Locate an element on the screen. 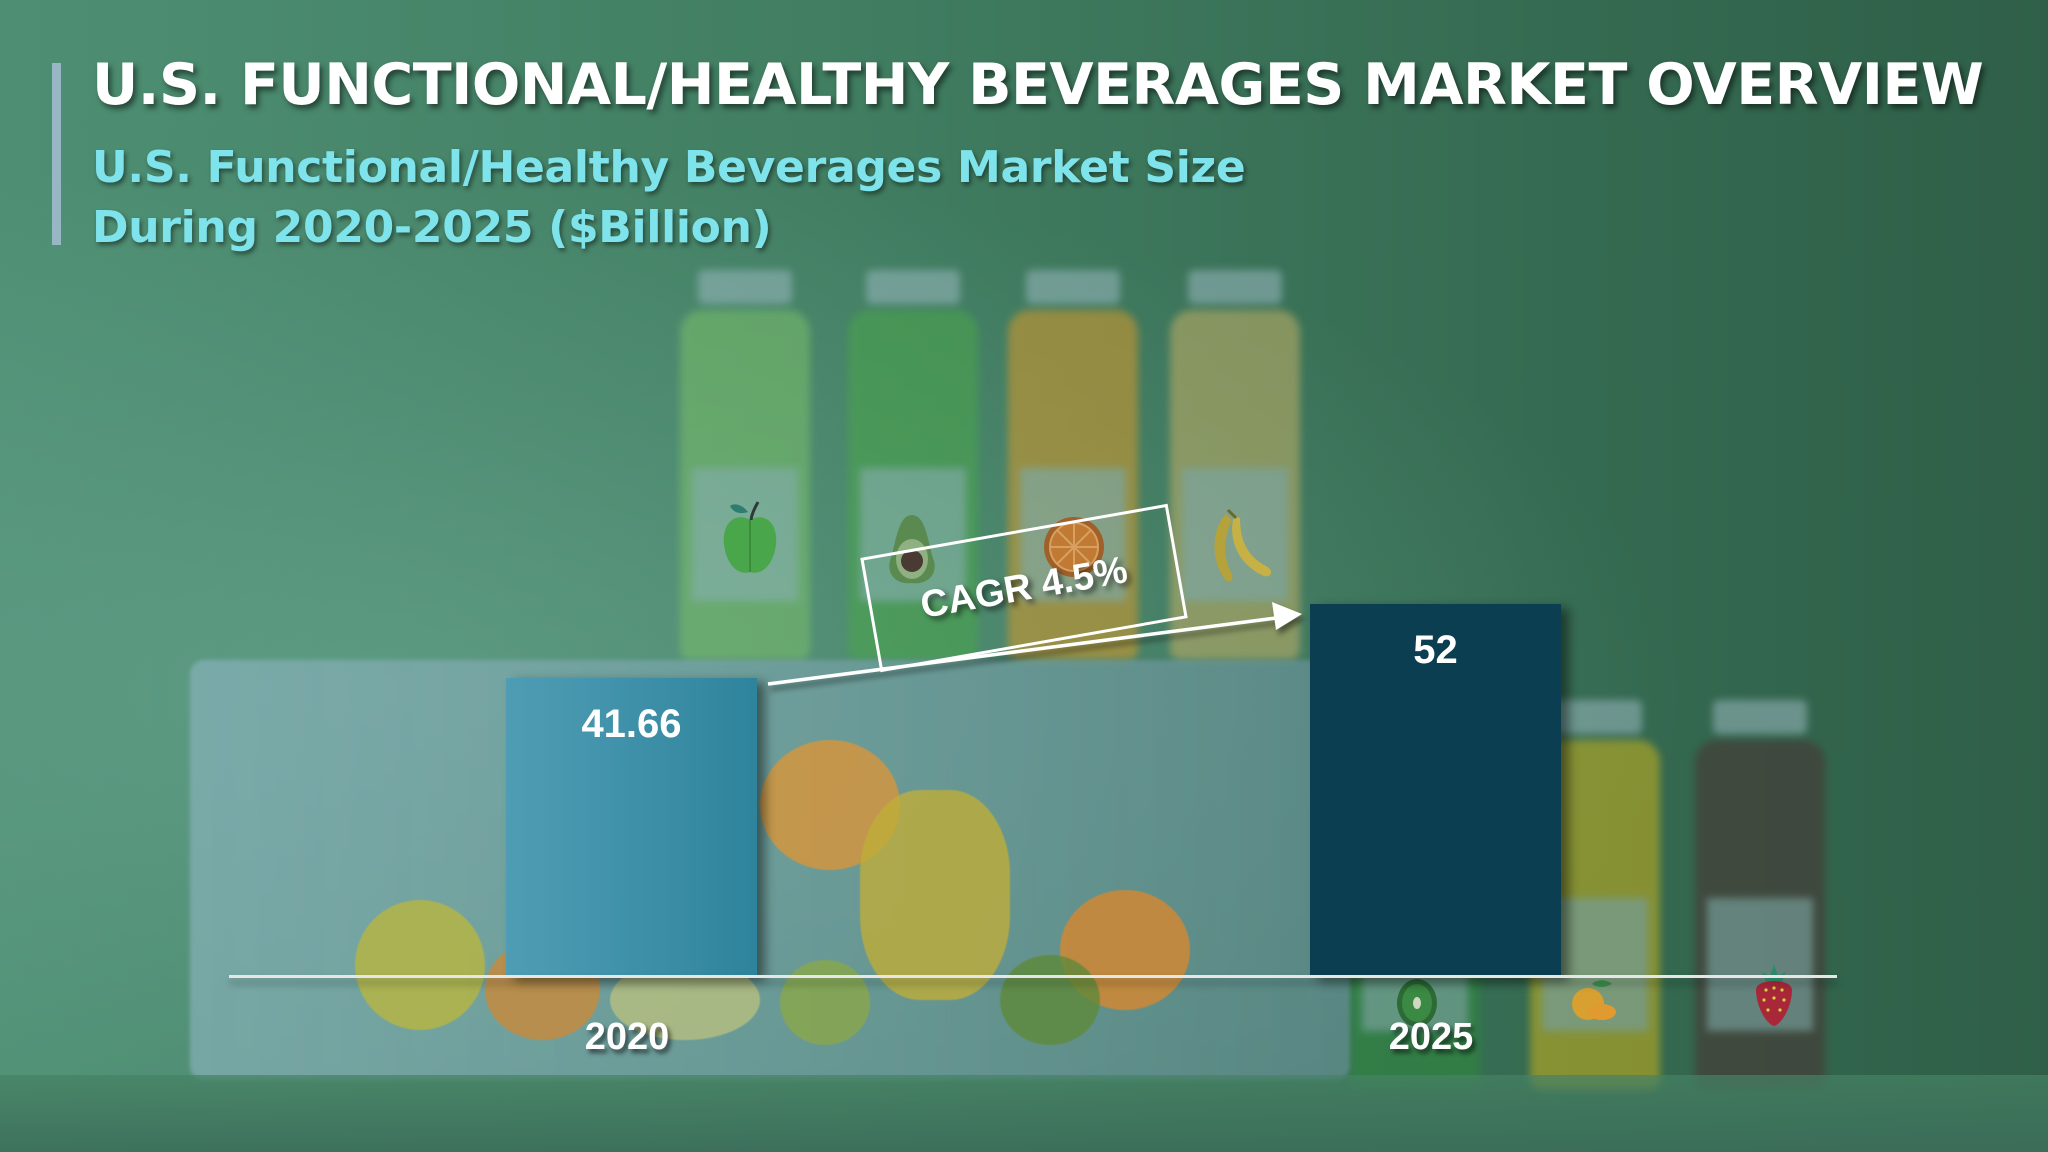 The image size is (2048, 1152). lime-shape is located at coordinates (825, 1002).